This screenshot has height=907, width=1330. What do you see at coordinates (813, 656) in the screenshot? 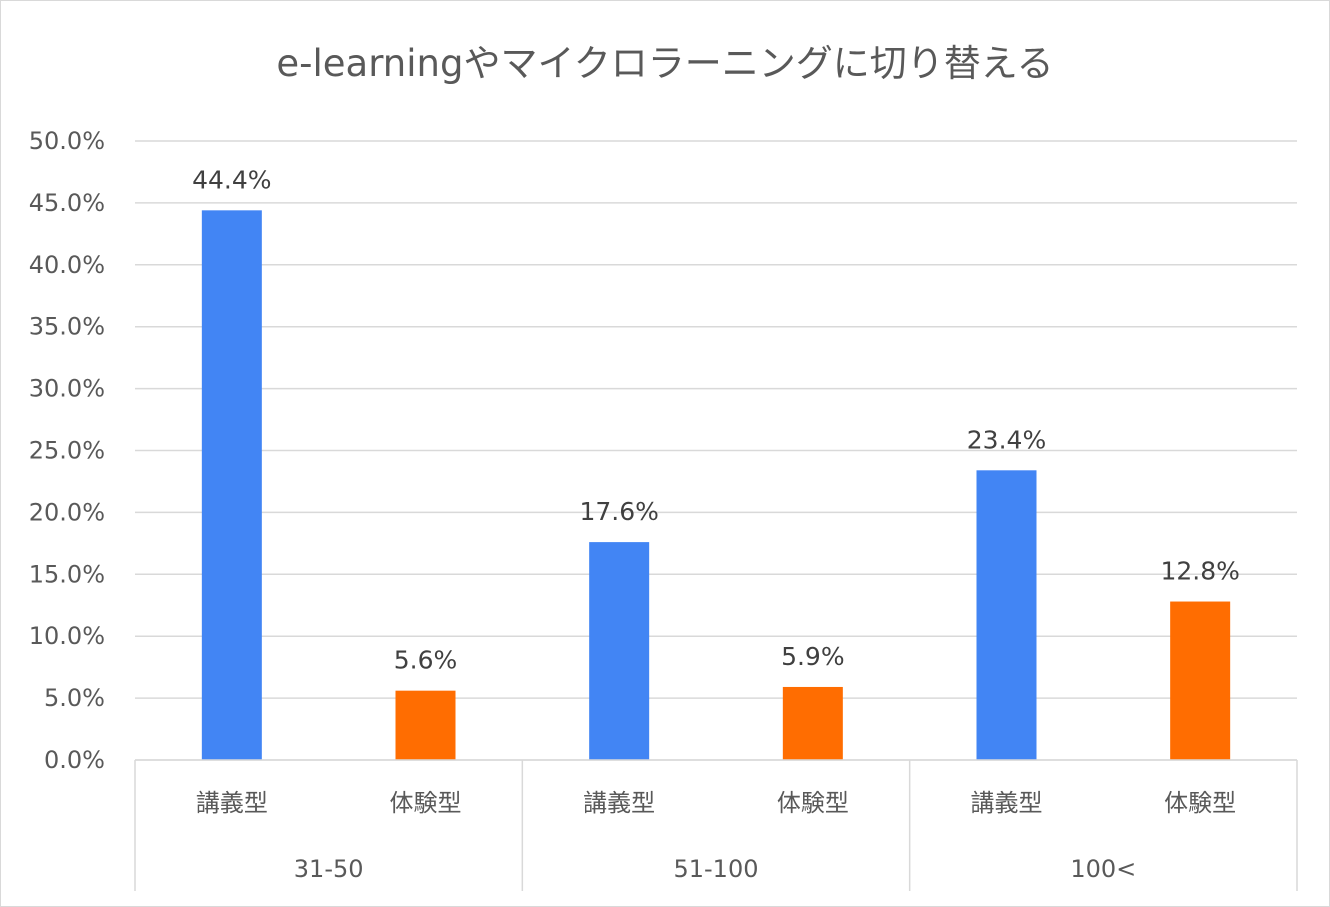
I see `data-label: 5.9%` at bounding box center [813, 656].